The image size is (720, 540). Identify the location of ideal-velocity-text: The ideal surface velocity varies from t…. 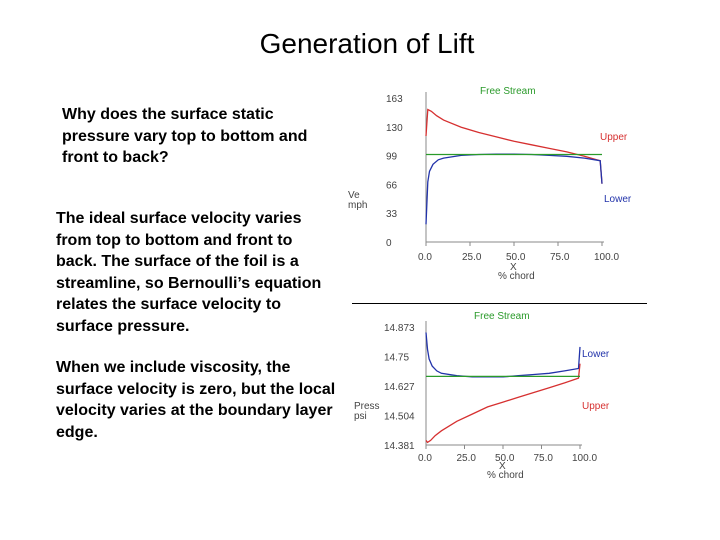
(189, 272).